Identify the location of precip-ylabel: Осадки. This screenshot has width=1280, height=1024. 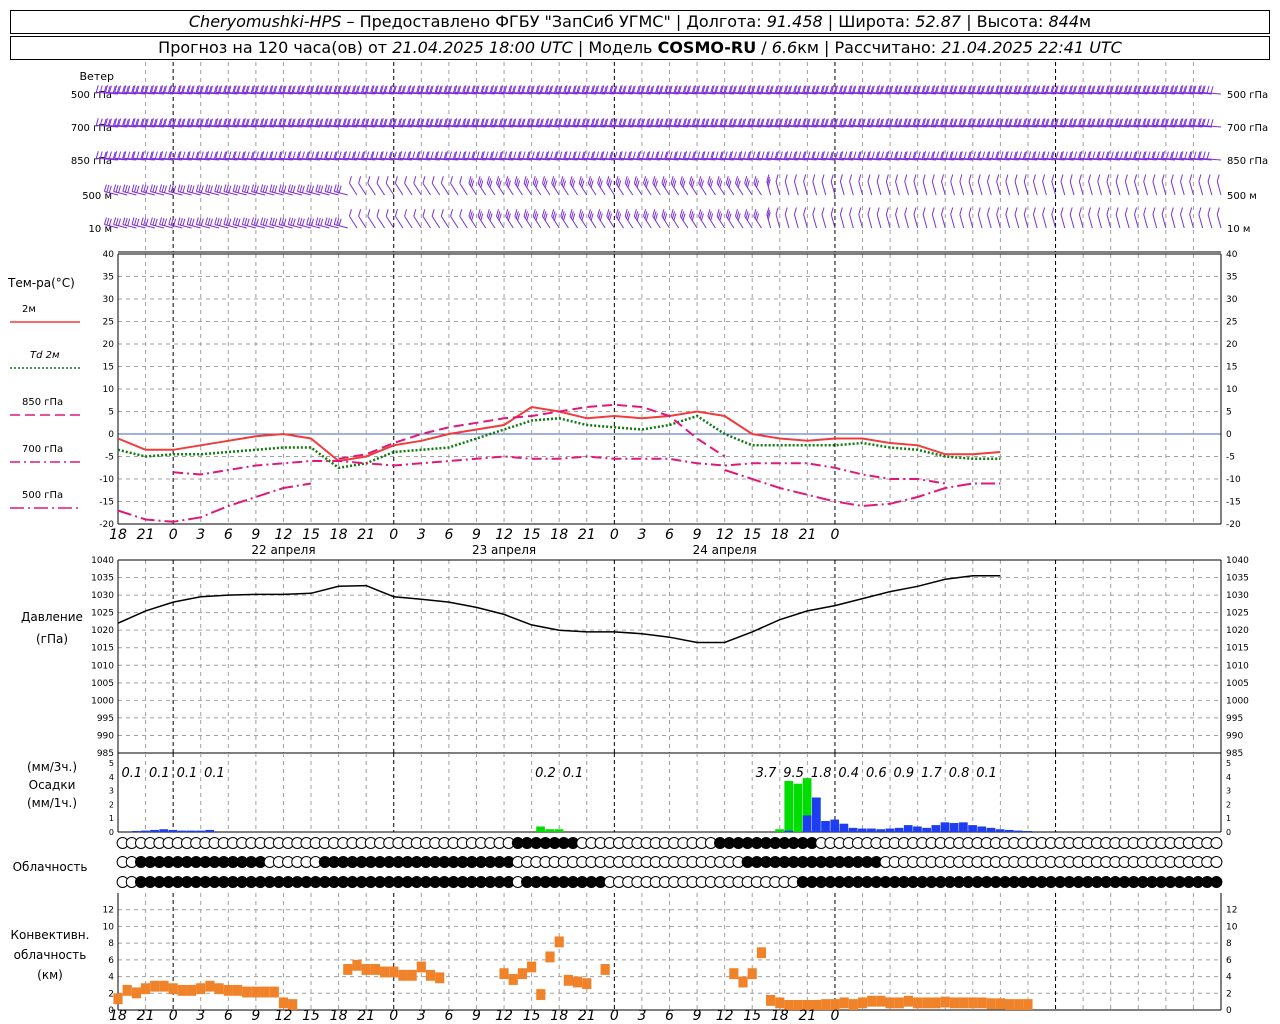
(52, 785).